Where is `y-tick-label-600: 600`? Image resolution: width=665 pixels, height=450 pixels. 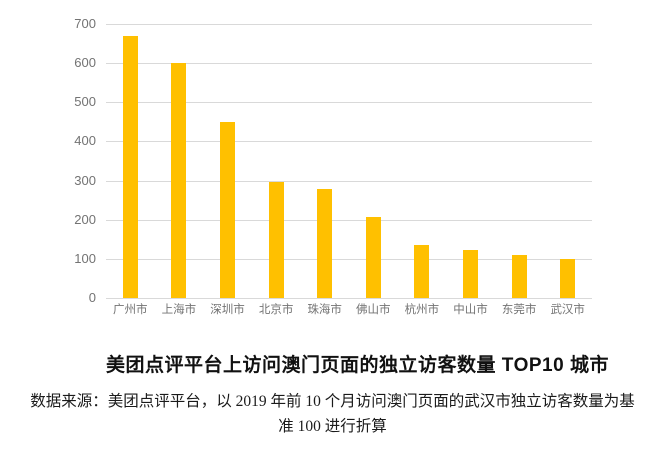
y-tick-label-600: 600 is located at coordinates (85, 63).